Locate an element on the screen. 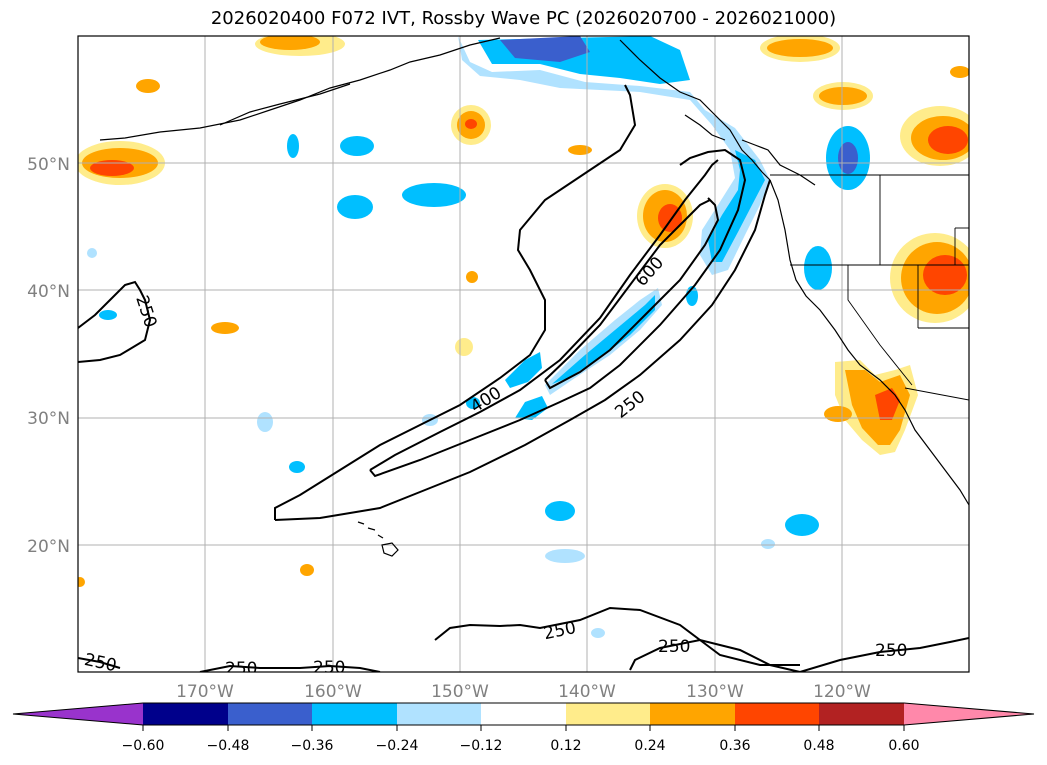  colorbar-extend-low is located at coordinates (78, 714).